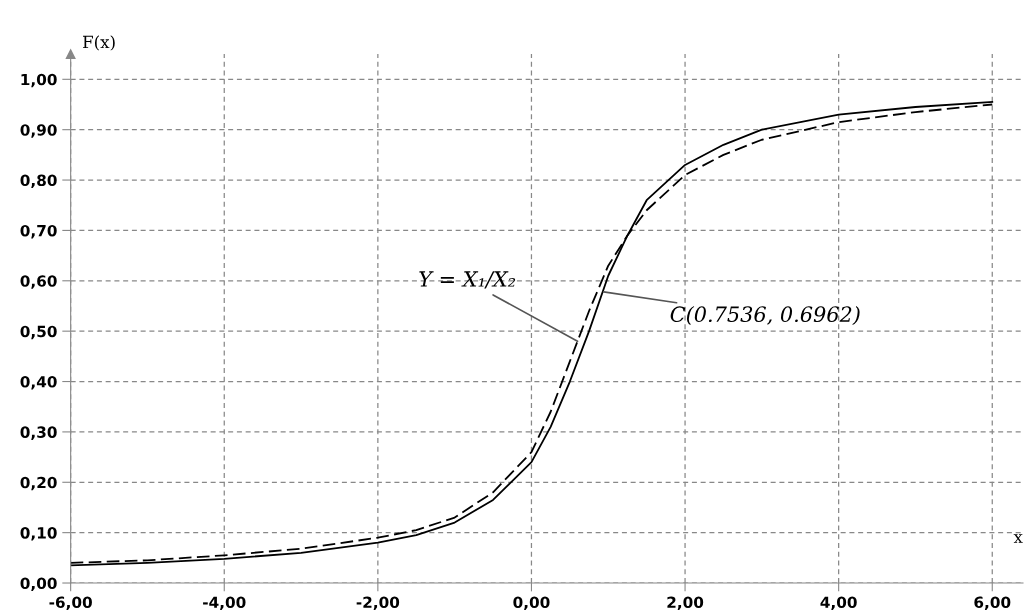  Describe the element at coordinates (838, 603) in the screenshot. I see `x-tick-label: 4,00` at that location.